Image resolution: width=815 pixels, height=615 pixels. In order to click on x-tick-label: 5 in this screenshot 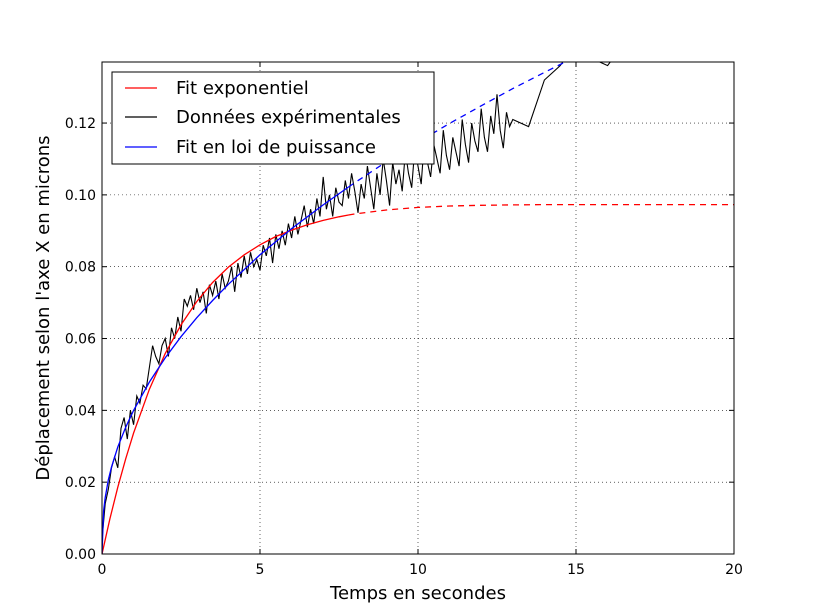, I will do `click(260, 570)`.